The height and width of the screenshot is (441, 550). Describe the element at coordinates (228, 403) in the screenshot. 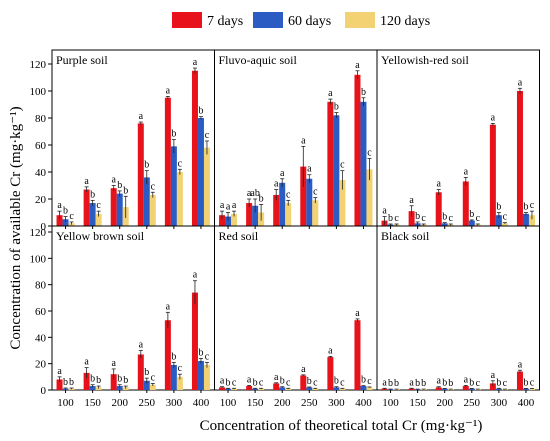

I see `x-tick-label: 100` at that location.